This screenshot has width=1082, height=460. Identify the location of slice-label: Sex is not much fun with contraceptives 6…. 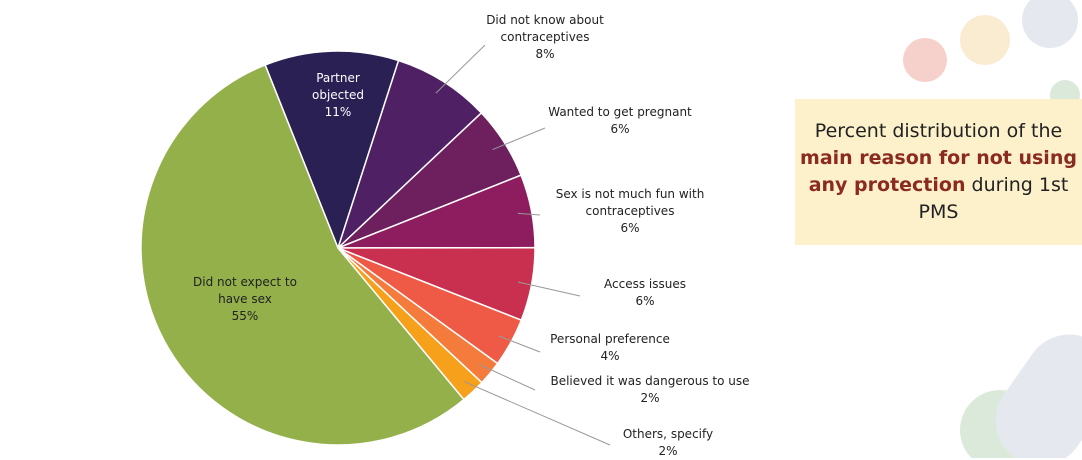
(630, 211).